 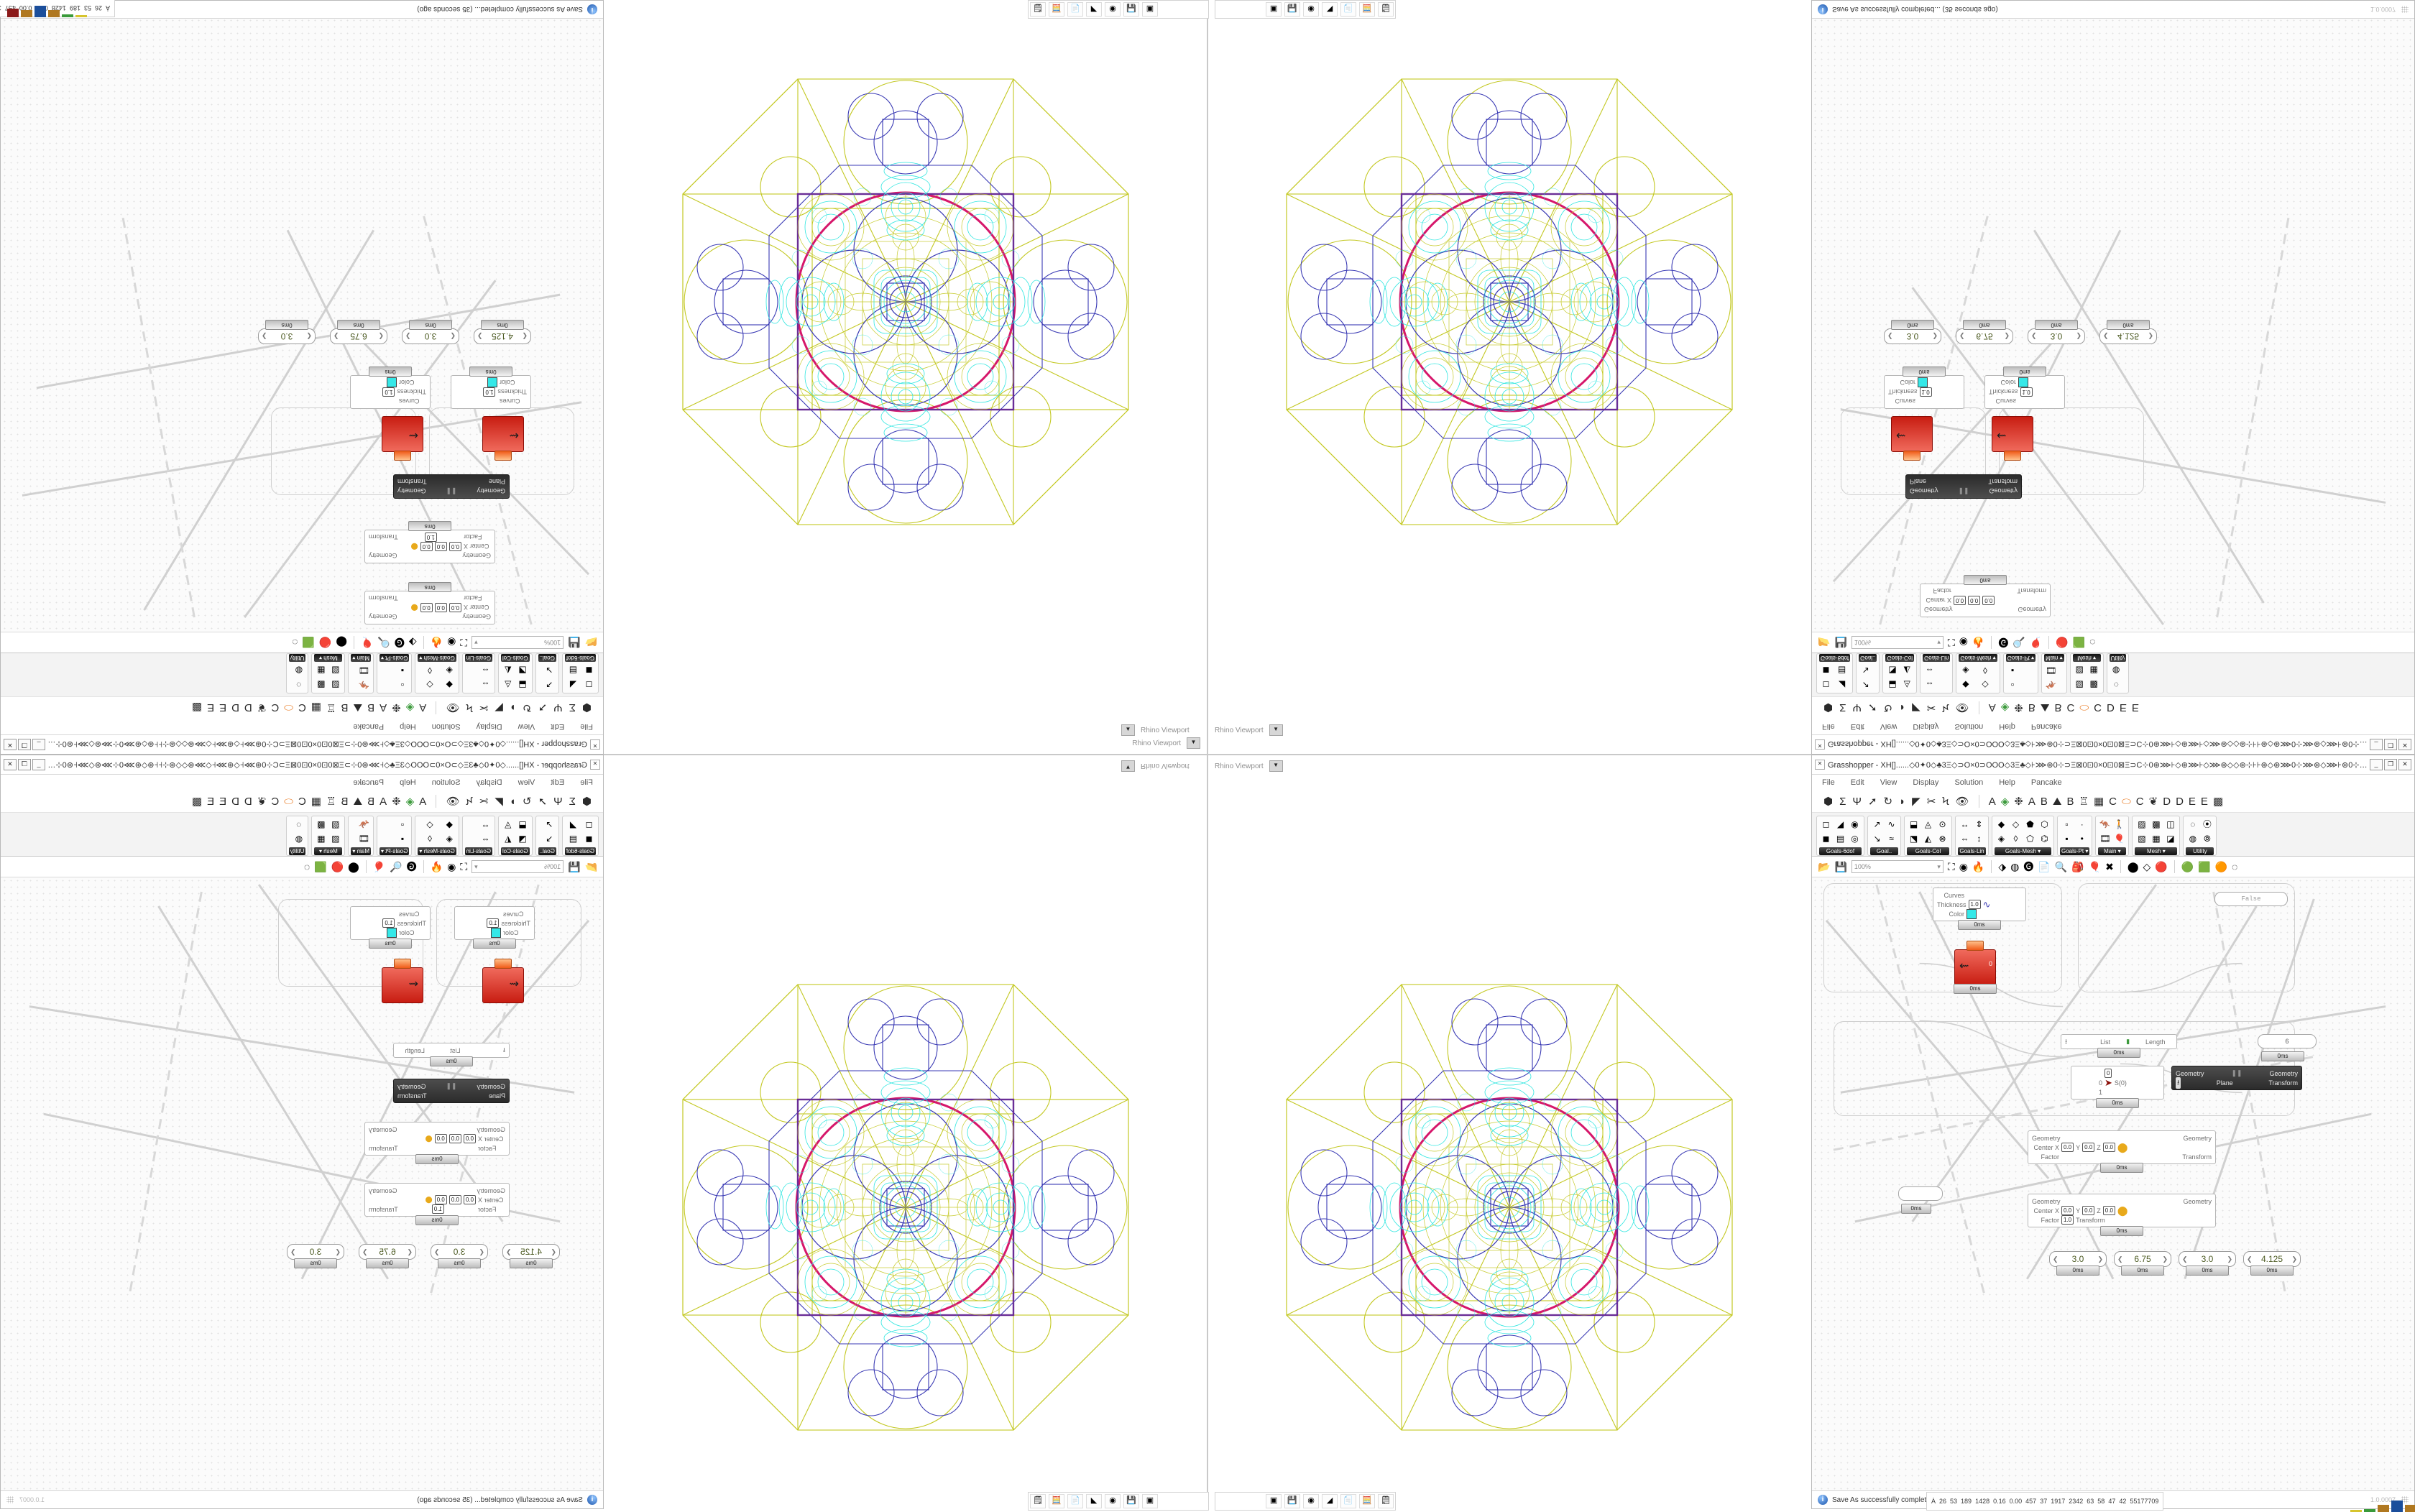 I want to click on slider-c: 3.0 0ms, so click(x=2207, y=1264).